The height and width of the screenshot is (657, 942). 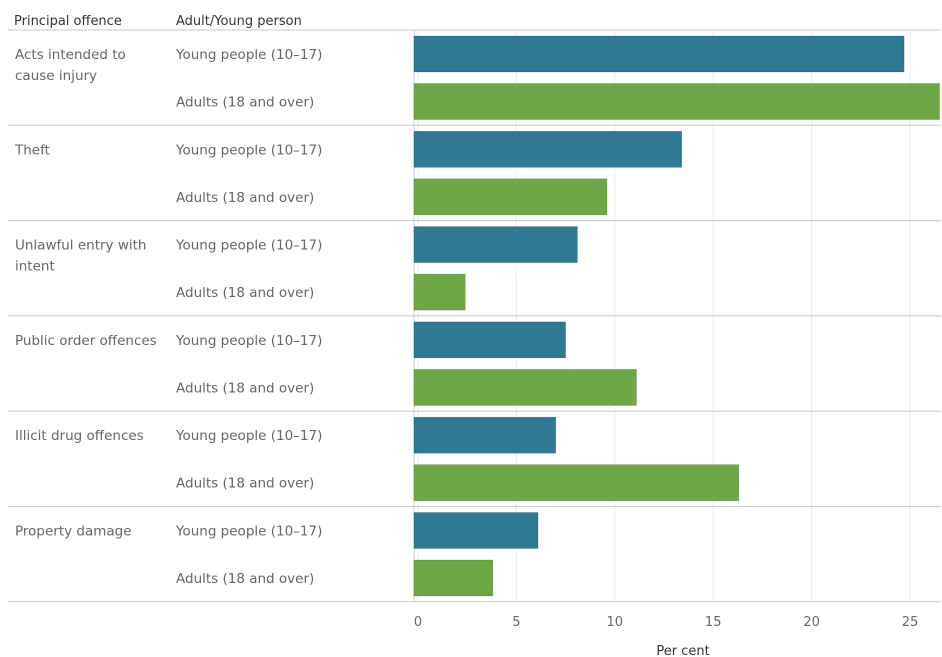 What do you see at coordinates (418, 622) in the screenshot?
I see `x-tick-label: 0` at bounding box center [418, 622].